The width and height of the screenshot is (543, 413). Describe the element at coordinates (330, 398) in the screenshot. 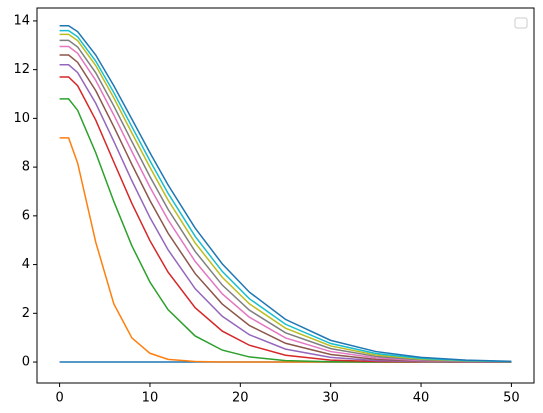

I see `x-tick-label: 30` at that location.